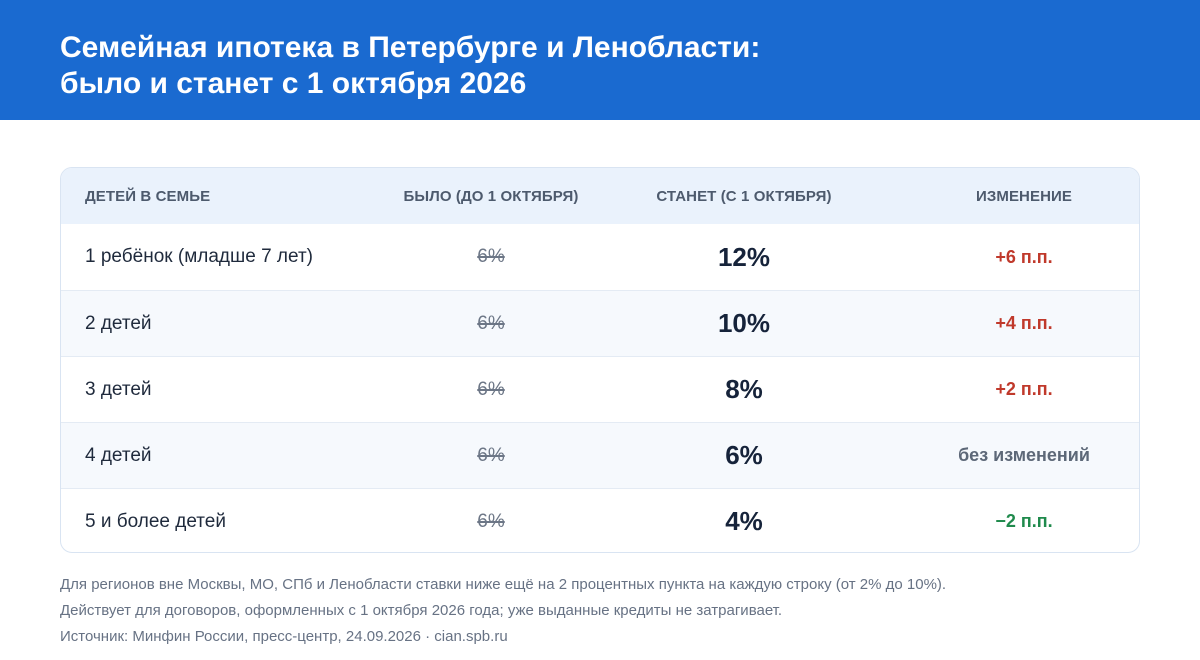 This screenshot has height=660, width=1200. I want to click on column-header-change: ИЗМЕНЕНИЕ, so click(1024, 196).